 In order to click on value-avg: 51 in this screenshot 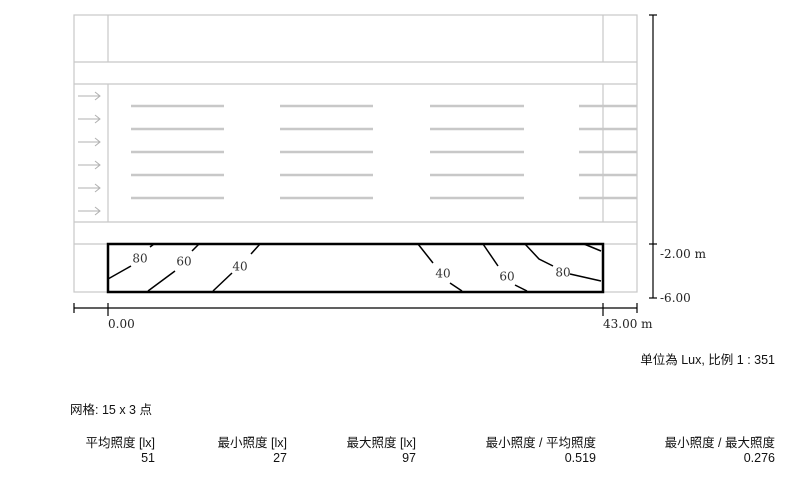, I will do `click(148, 458)`.